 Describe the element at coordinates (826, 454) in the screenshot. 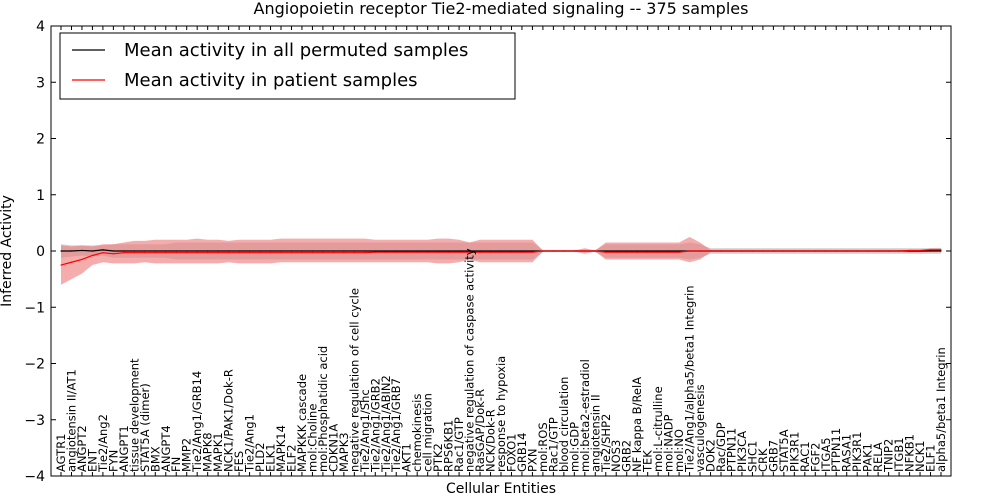

I see `x-tick-label: ITGA5` at that location.